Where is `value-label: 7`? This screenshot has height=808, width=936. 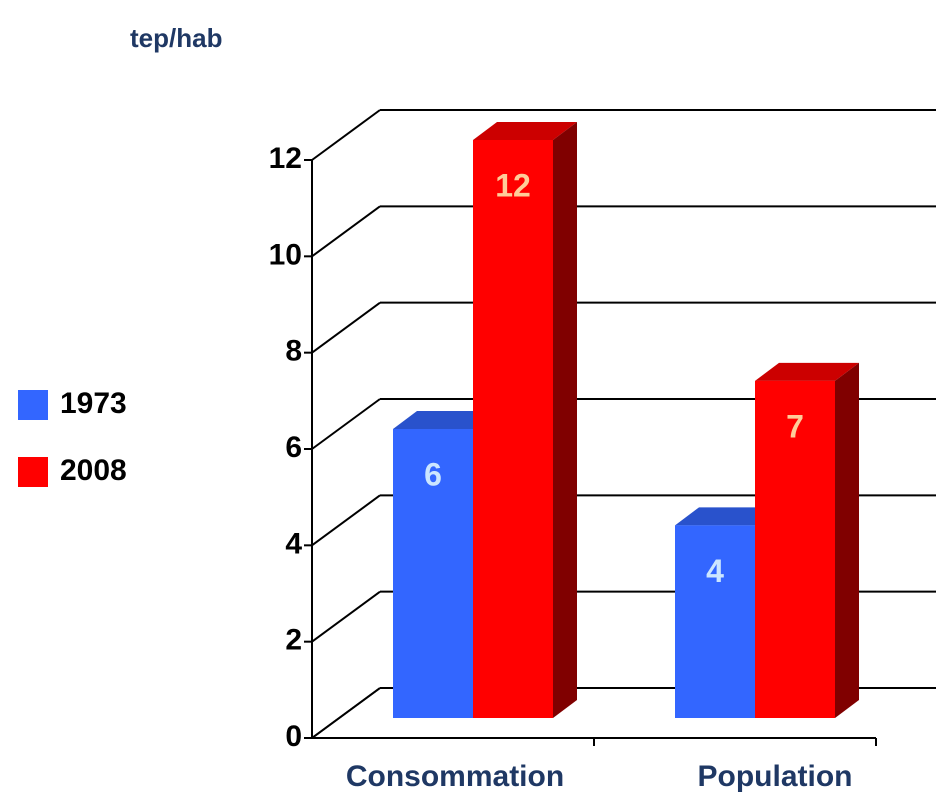 value-label: 7 is located at coordinates (795, 426).